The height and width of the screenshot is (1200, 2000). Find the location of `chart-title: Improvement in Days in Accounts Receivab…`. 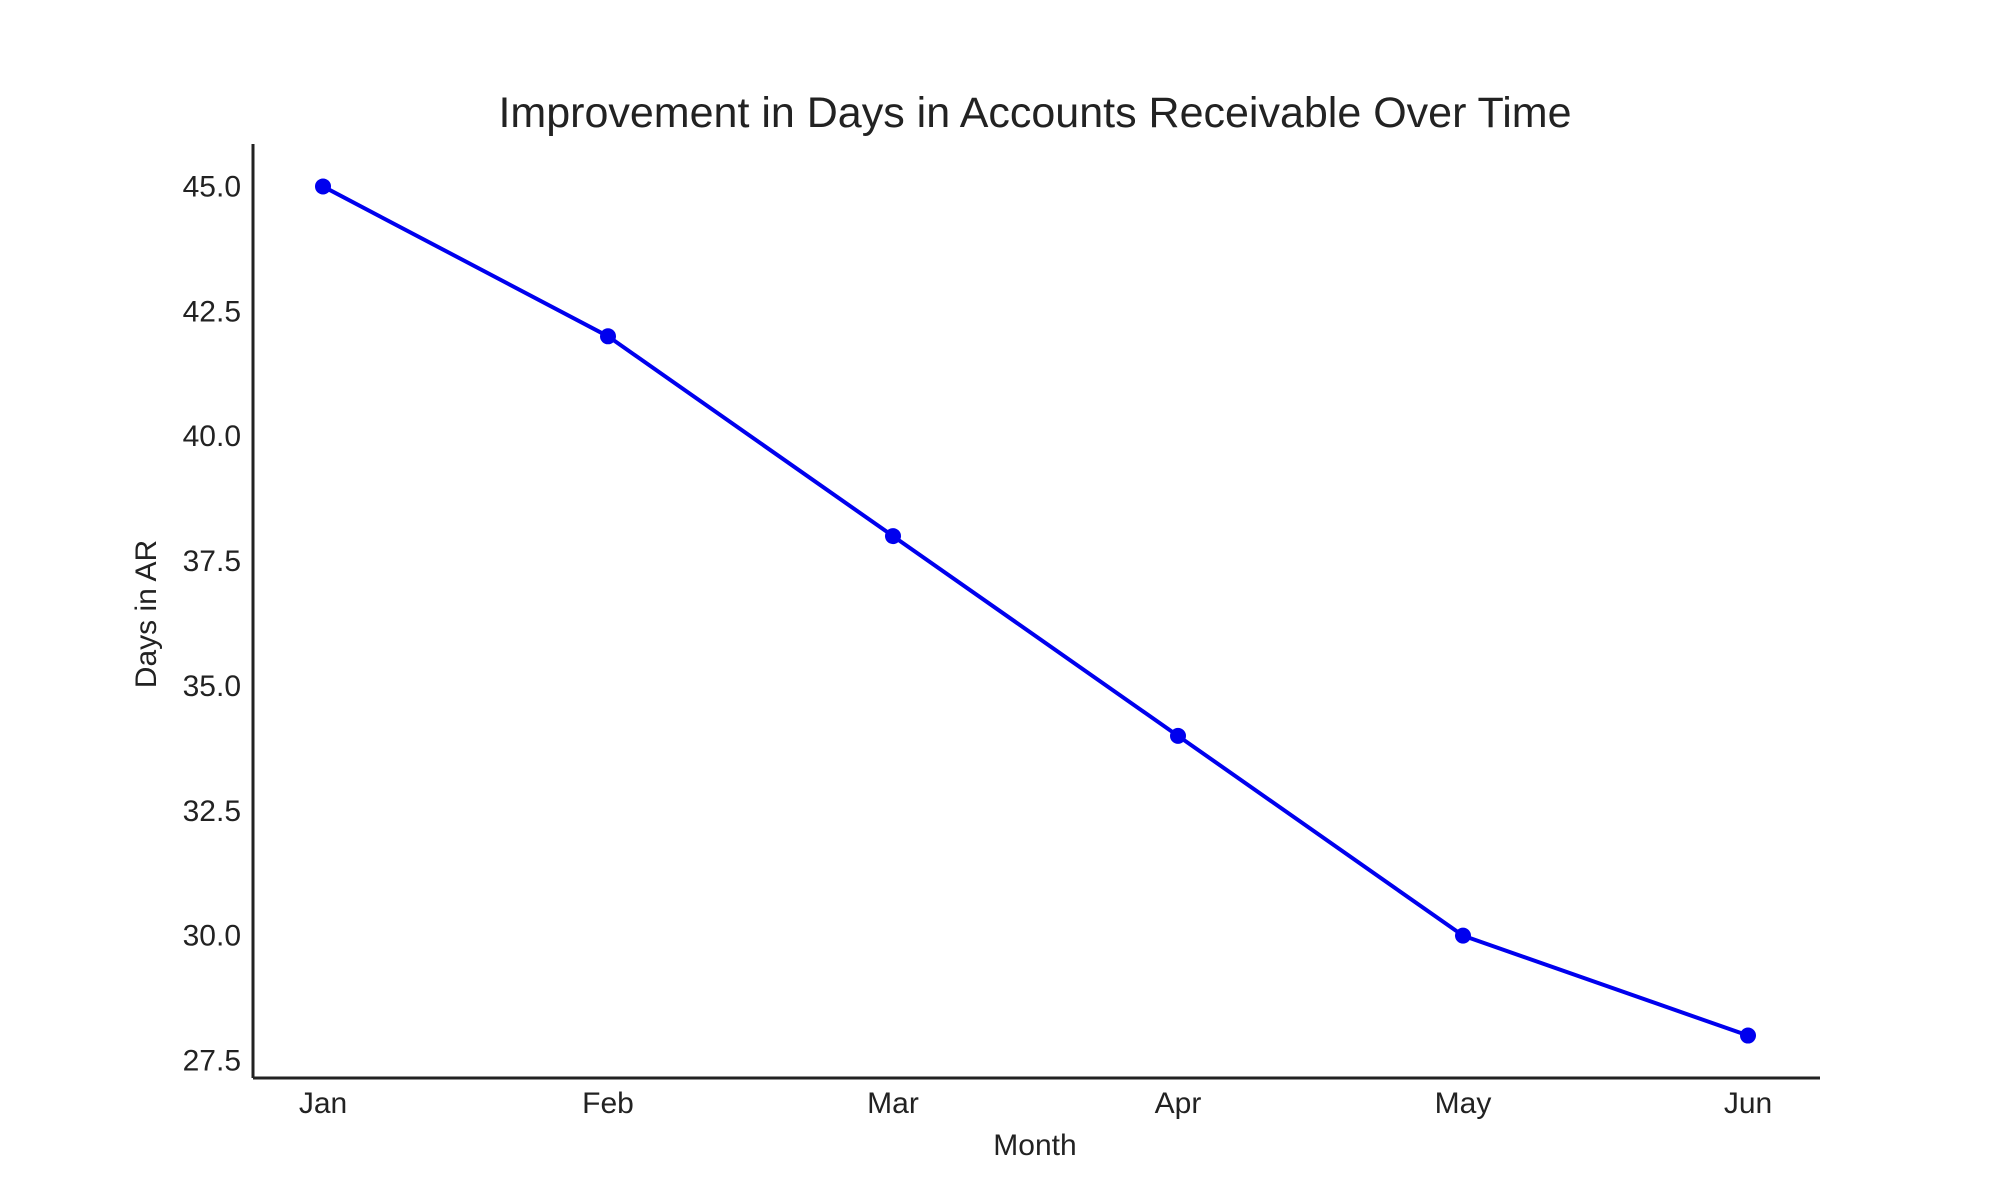

chart-title: Improvement in Days in Accounts Receivab… is located at coordinates (1034, 113).